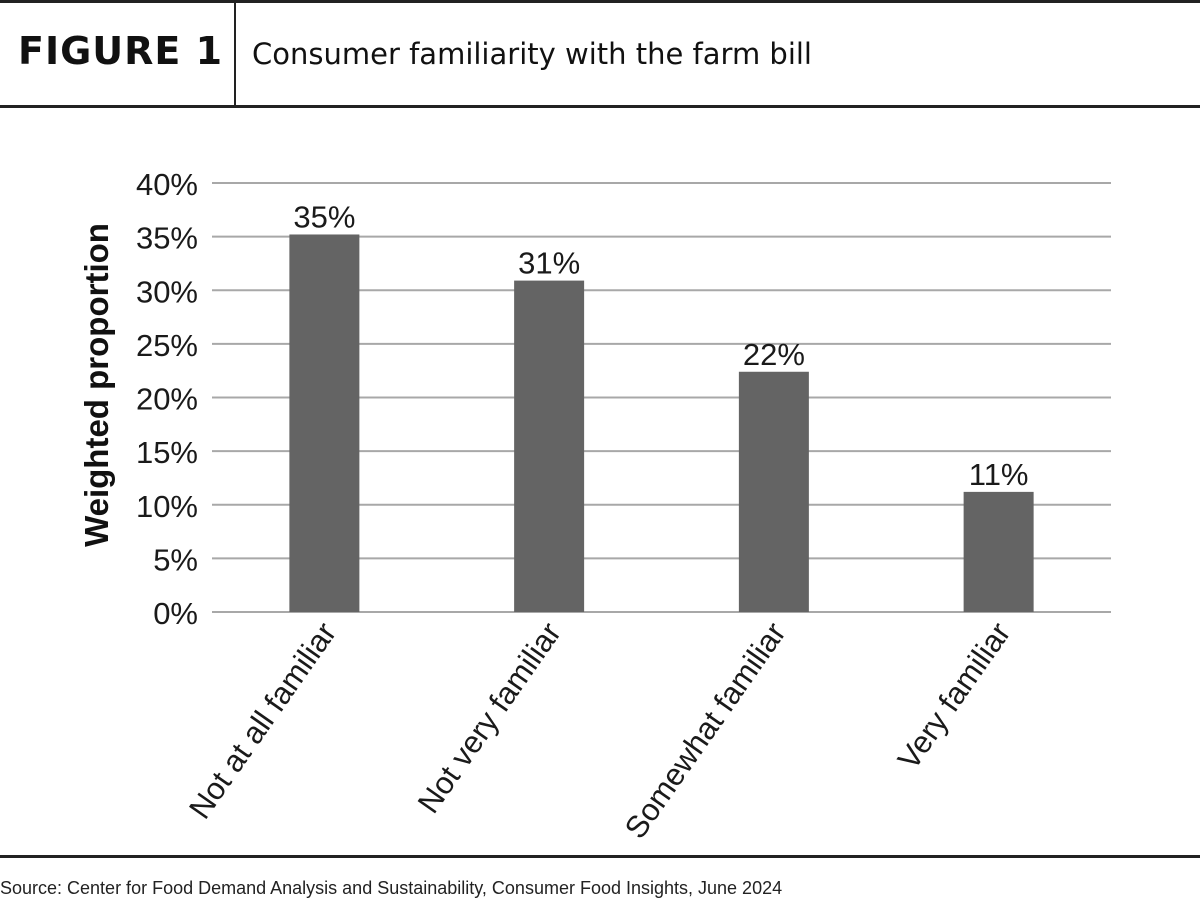 Image resolution: width=1200 pixels, height=907 pixels. What do you see at coordinates (600, 1) in the screenshot?
I see `top-rule` at bounding box center [600, 1].